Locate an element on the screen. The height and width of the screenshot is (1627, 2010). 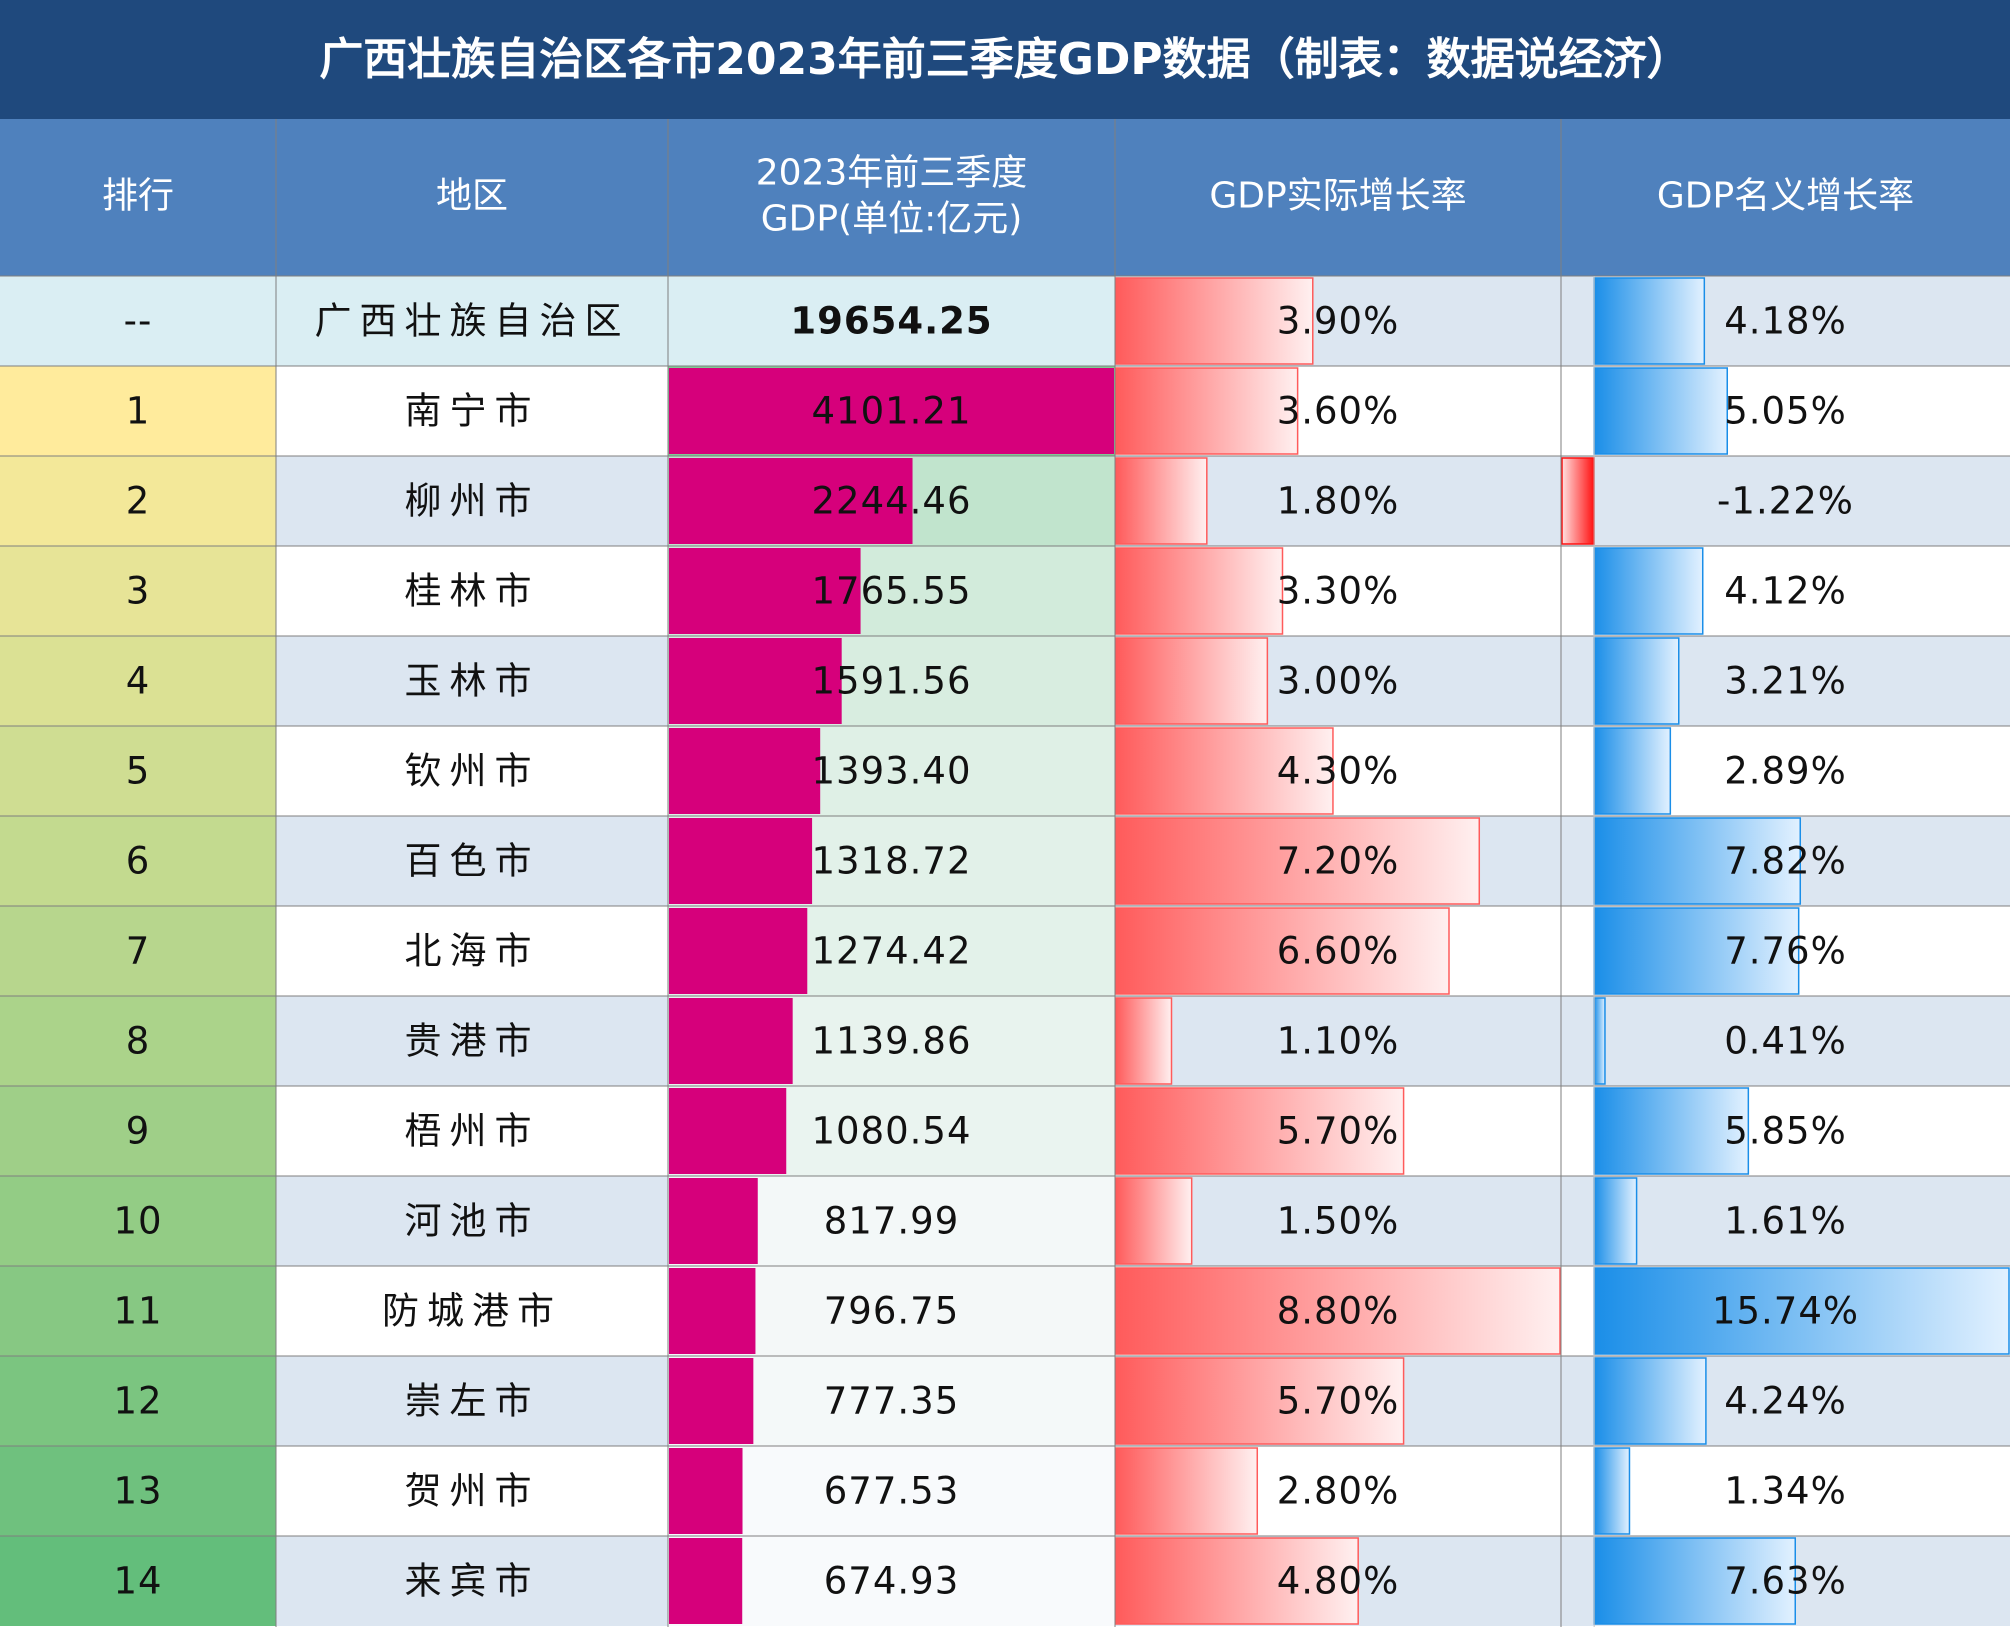
cell-text: 1591.56 is located at coordinates (891, 681).